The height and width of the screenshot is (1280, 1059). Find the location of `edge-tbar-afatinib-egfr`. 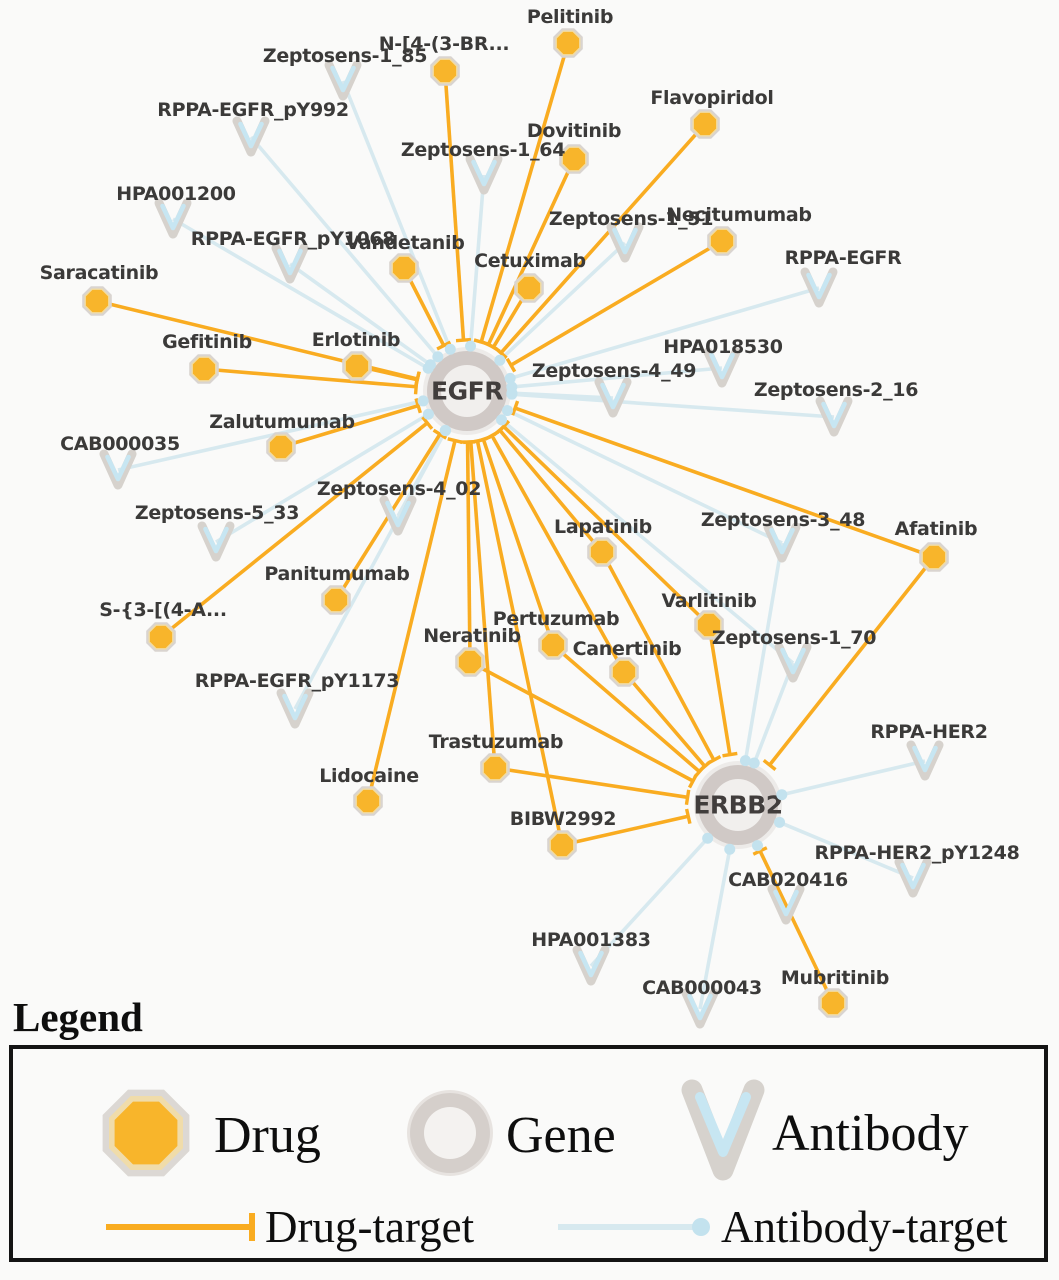

edge-tbar-afatinib-egfr is located at coordinates (515, 408).